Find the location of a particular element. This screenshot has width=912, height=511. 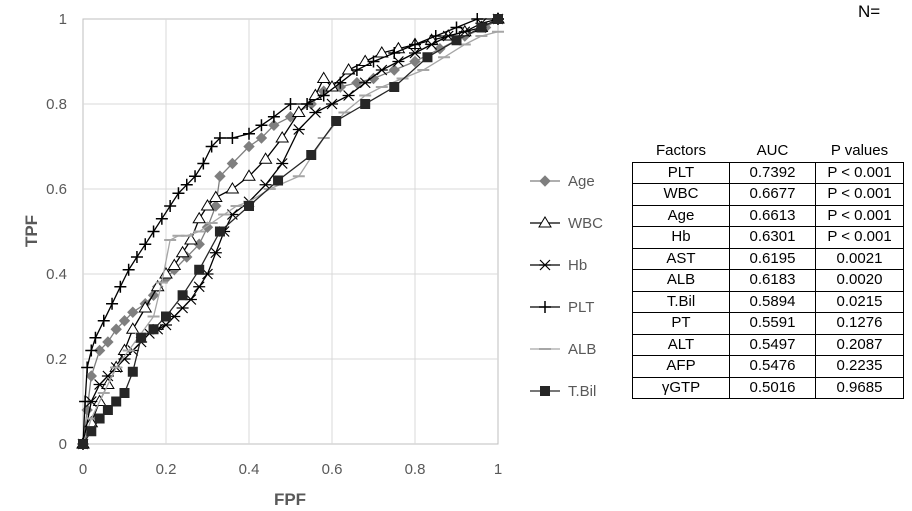

legend-label: WBC is located at coordinates (585, 223).